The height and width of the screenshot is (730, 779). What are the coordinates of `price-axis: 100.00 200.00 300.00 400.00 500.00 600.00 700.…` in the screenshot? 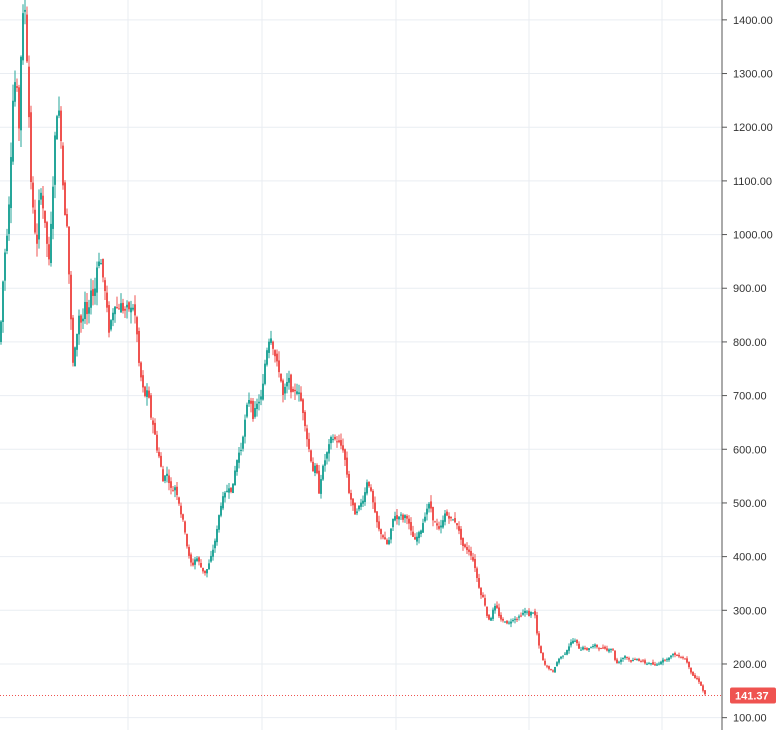 It's located at (747, 365).